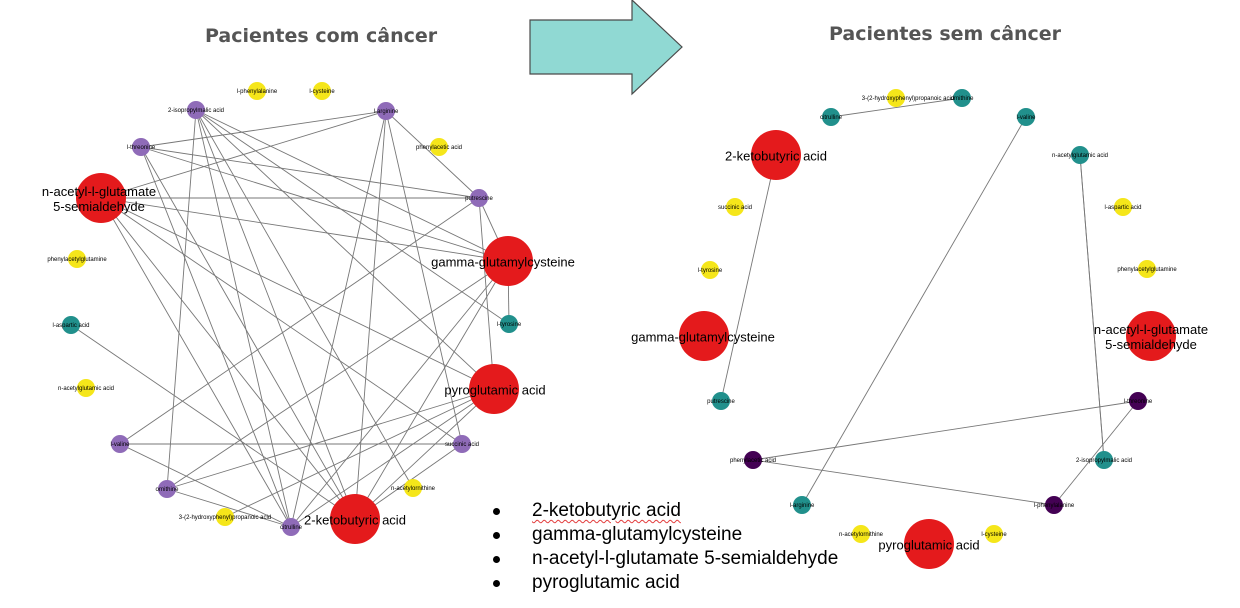 This screenshot has width=1240, height=608. I want to click on edge-gamma-glutamylcysteine-ornithine, so click(337, 375).